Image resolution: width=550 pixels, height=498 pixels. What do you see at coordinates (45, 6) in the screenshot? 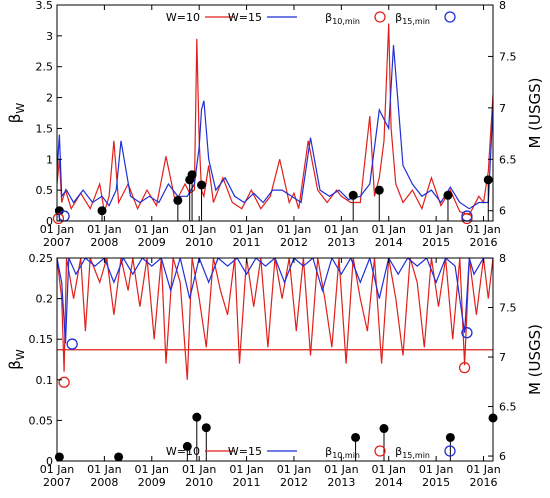
I see `y-tick-label: 3.5` at bounding box center [45, 6].